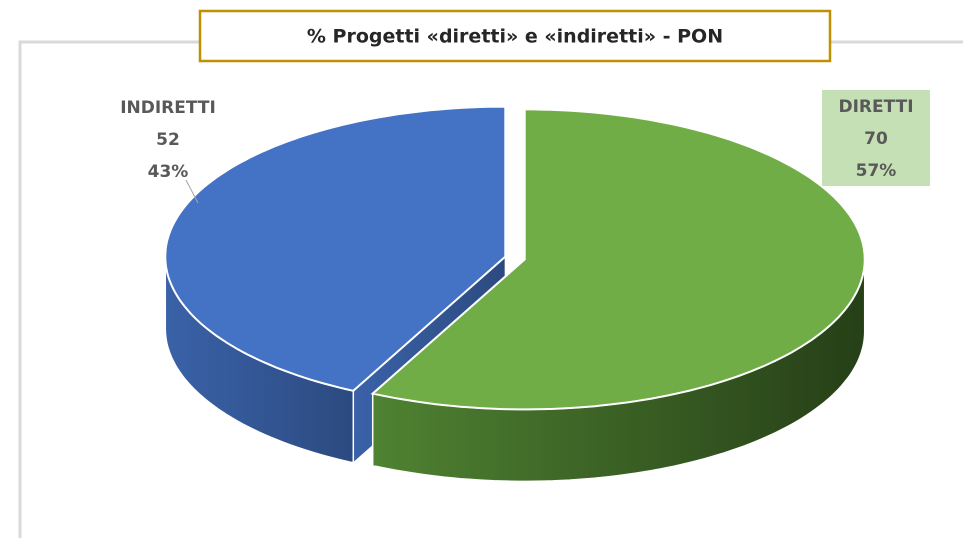 The width and height of the screenshot is (963, 538). Describe the element at coordinates (192, 191) in the screenshot. I see `leader-line` at that location.